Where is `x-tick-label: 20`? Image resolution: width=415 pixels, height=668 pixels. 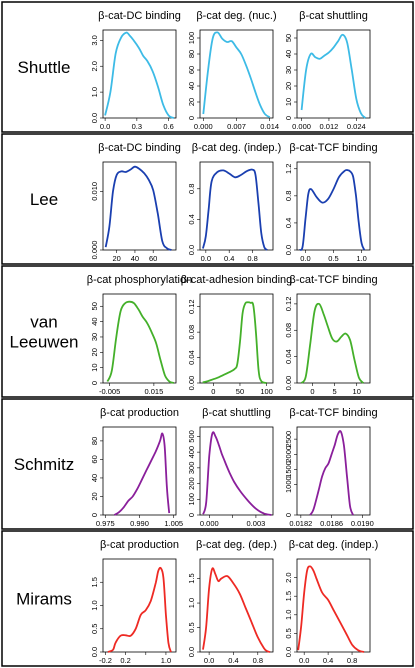 x-tick-label: 20 is located at coordinates (117, 258).